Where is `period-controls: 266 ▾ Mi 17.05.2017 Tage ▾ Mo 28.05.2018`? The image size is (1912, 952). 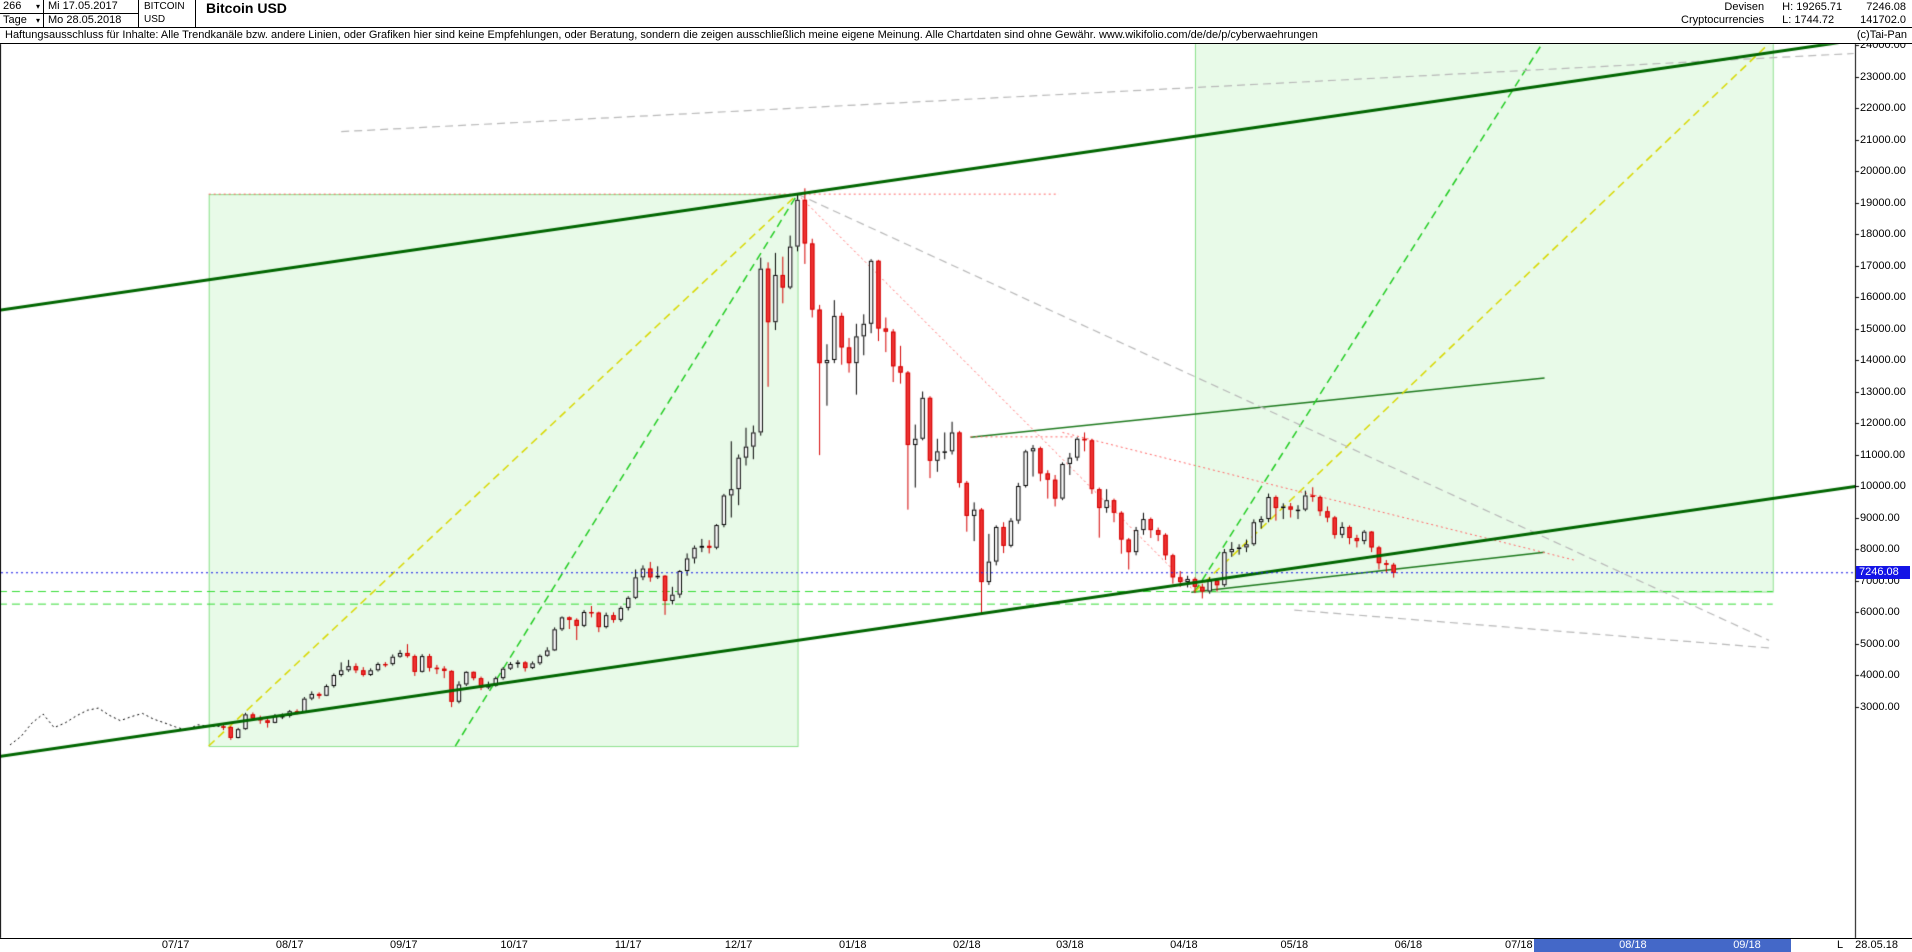
period-controls: 266 ▾ Mi 17.05.2017 Tage ▾ Mo 28.05.2018 is located at coordinates (69, 13).